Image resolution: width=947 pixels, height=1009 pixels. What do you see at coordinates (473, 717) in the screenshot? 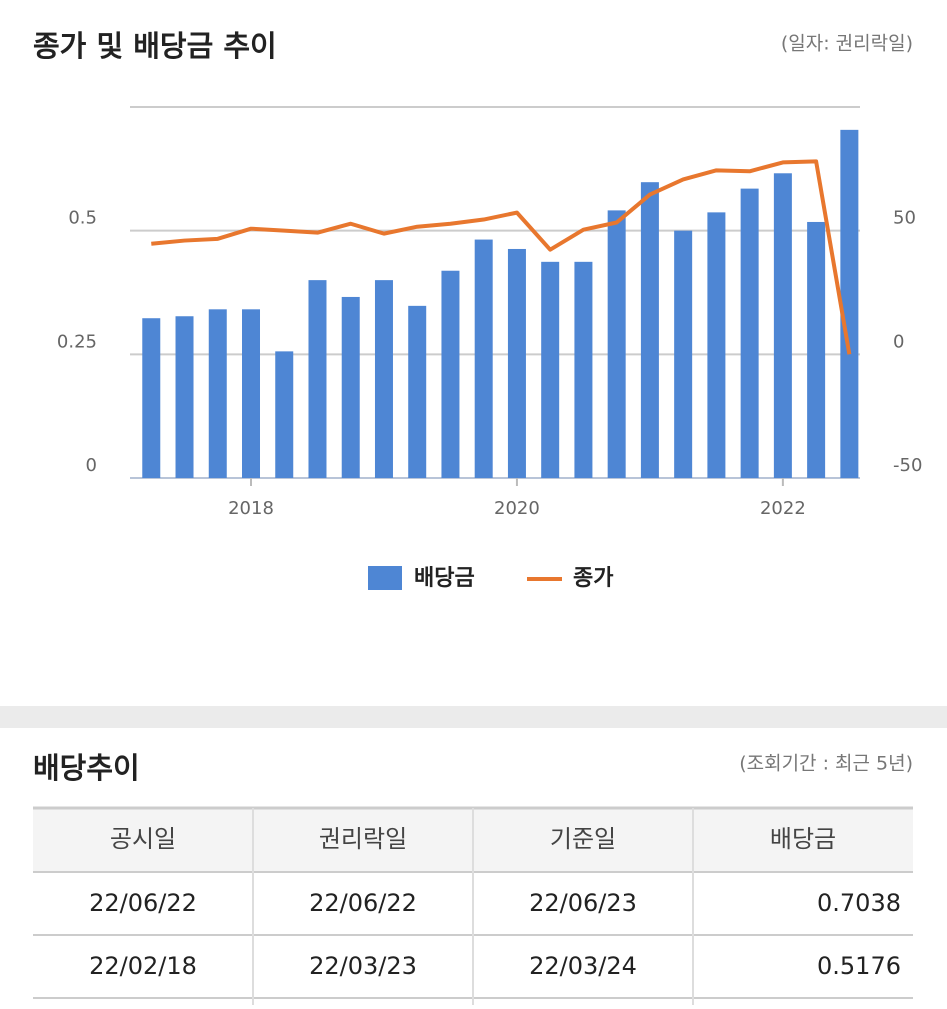
I see `separator` at bounding box center [473, 717].